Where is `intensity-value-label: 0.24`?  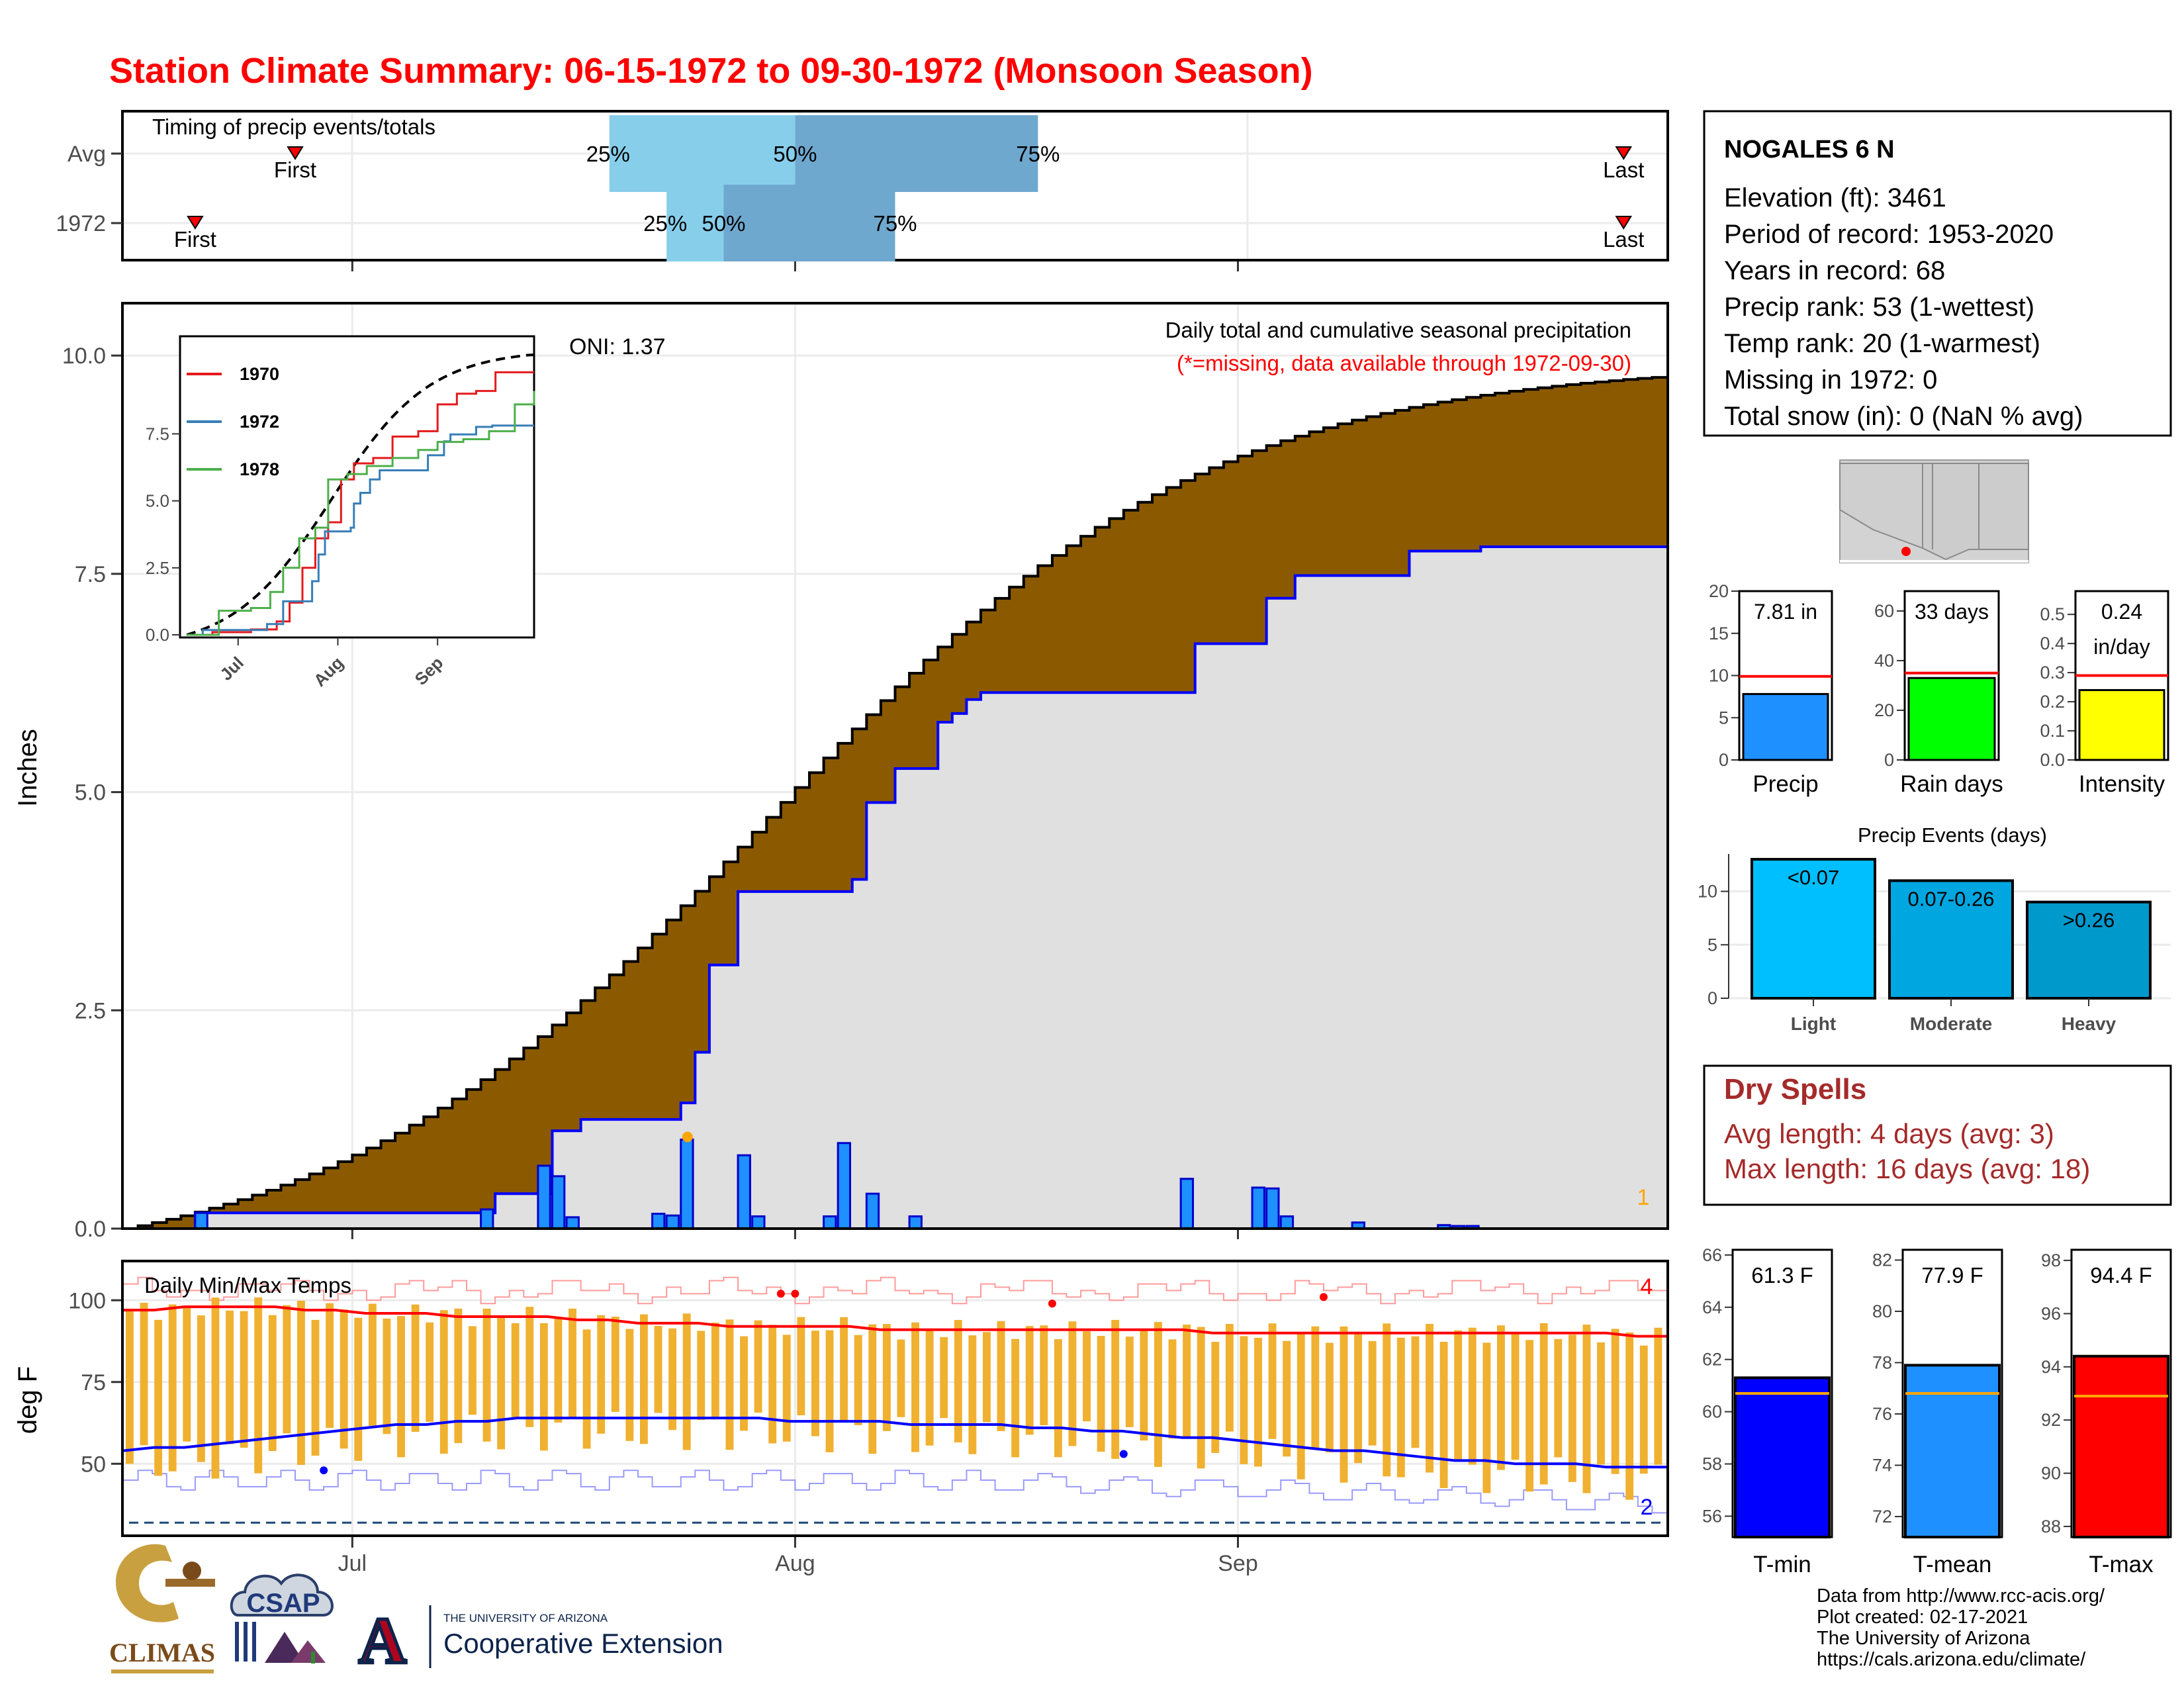
intensity-value-label: 0.24 is located at coordinates (2121, 612).